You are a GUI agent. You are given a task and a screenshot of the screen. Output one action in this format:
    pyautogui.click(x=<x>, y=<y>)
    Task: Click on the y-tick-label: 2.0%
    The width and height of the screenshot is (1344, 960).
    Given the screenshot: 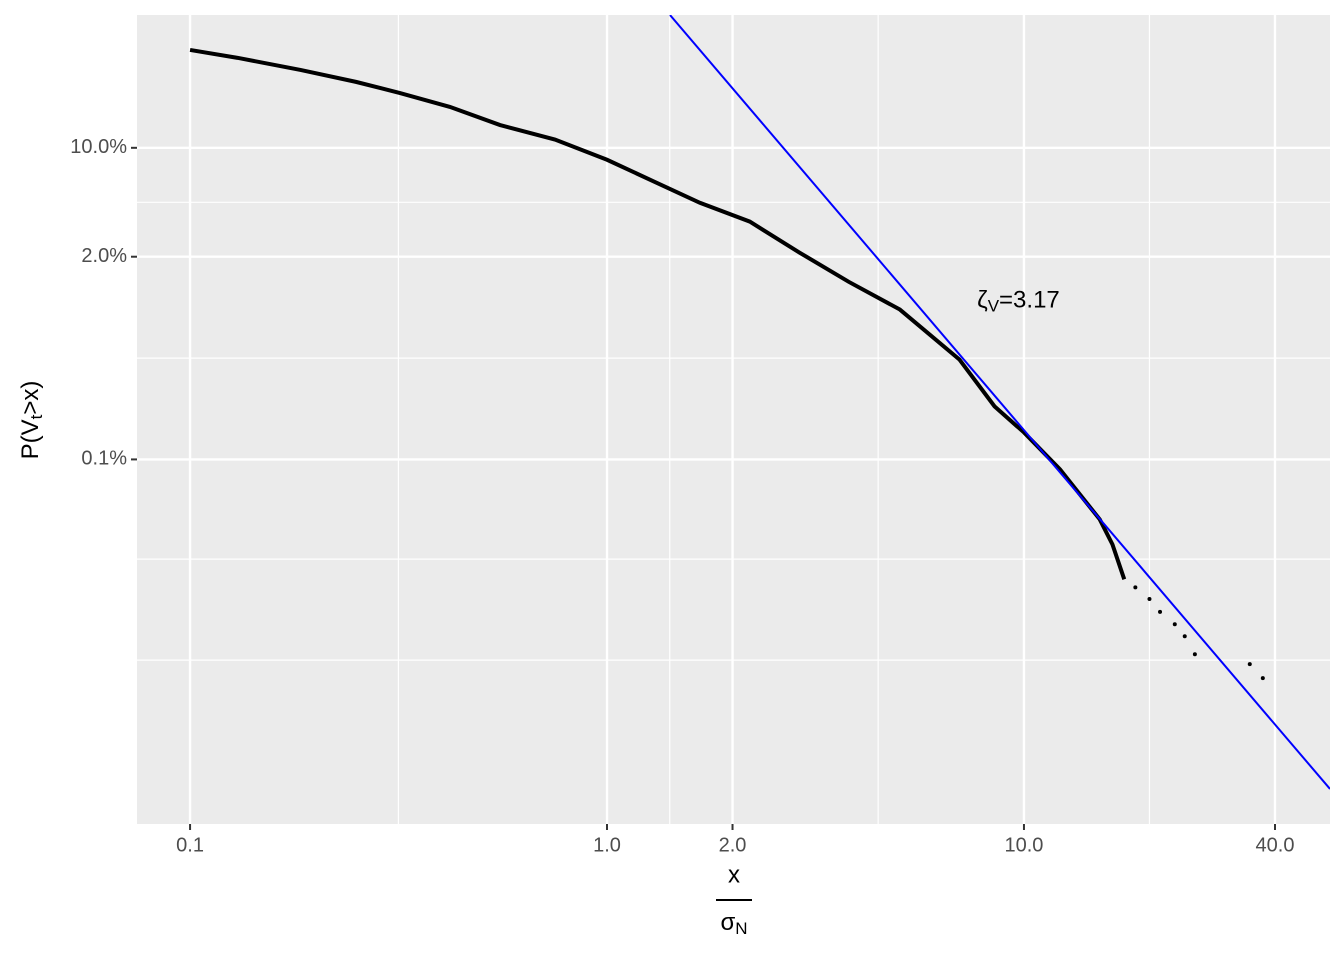 What is the action you would take?
    pyautogui.click(x=104, y=256)
    